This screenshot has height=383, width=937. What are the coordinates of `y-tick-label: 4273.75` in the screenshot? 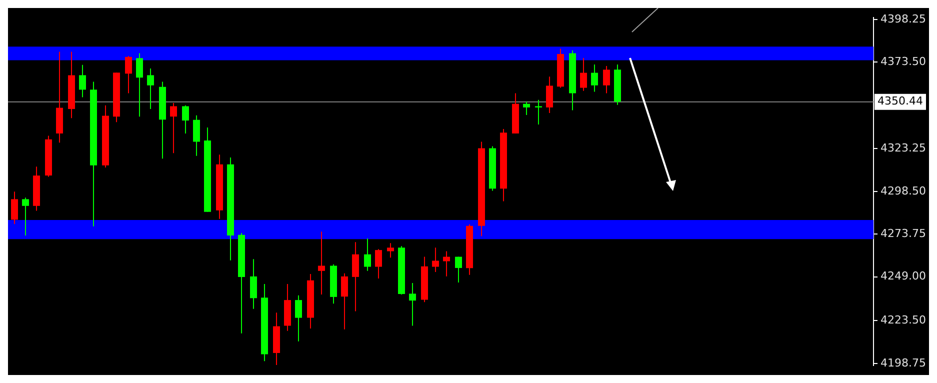 It's located at (903, 233).